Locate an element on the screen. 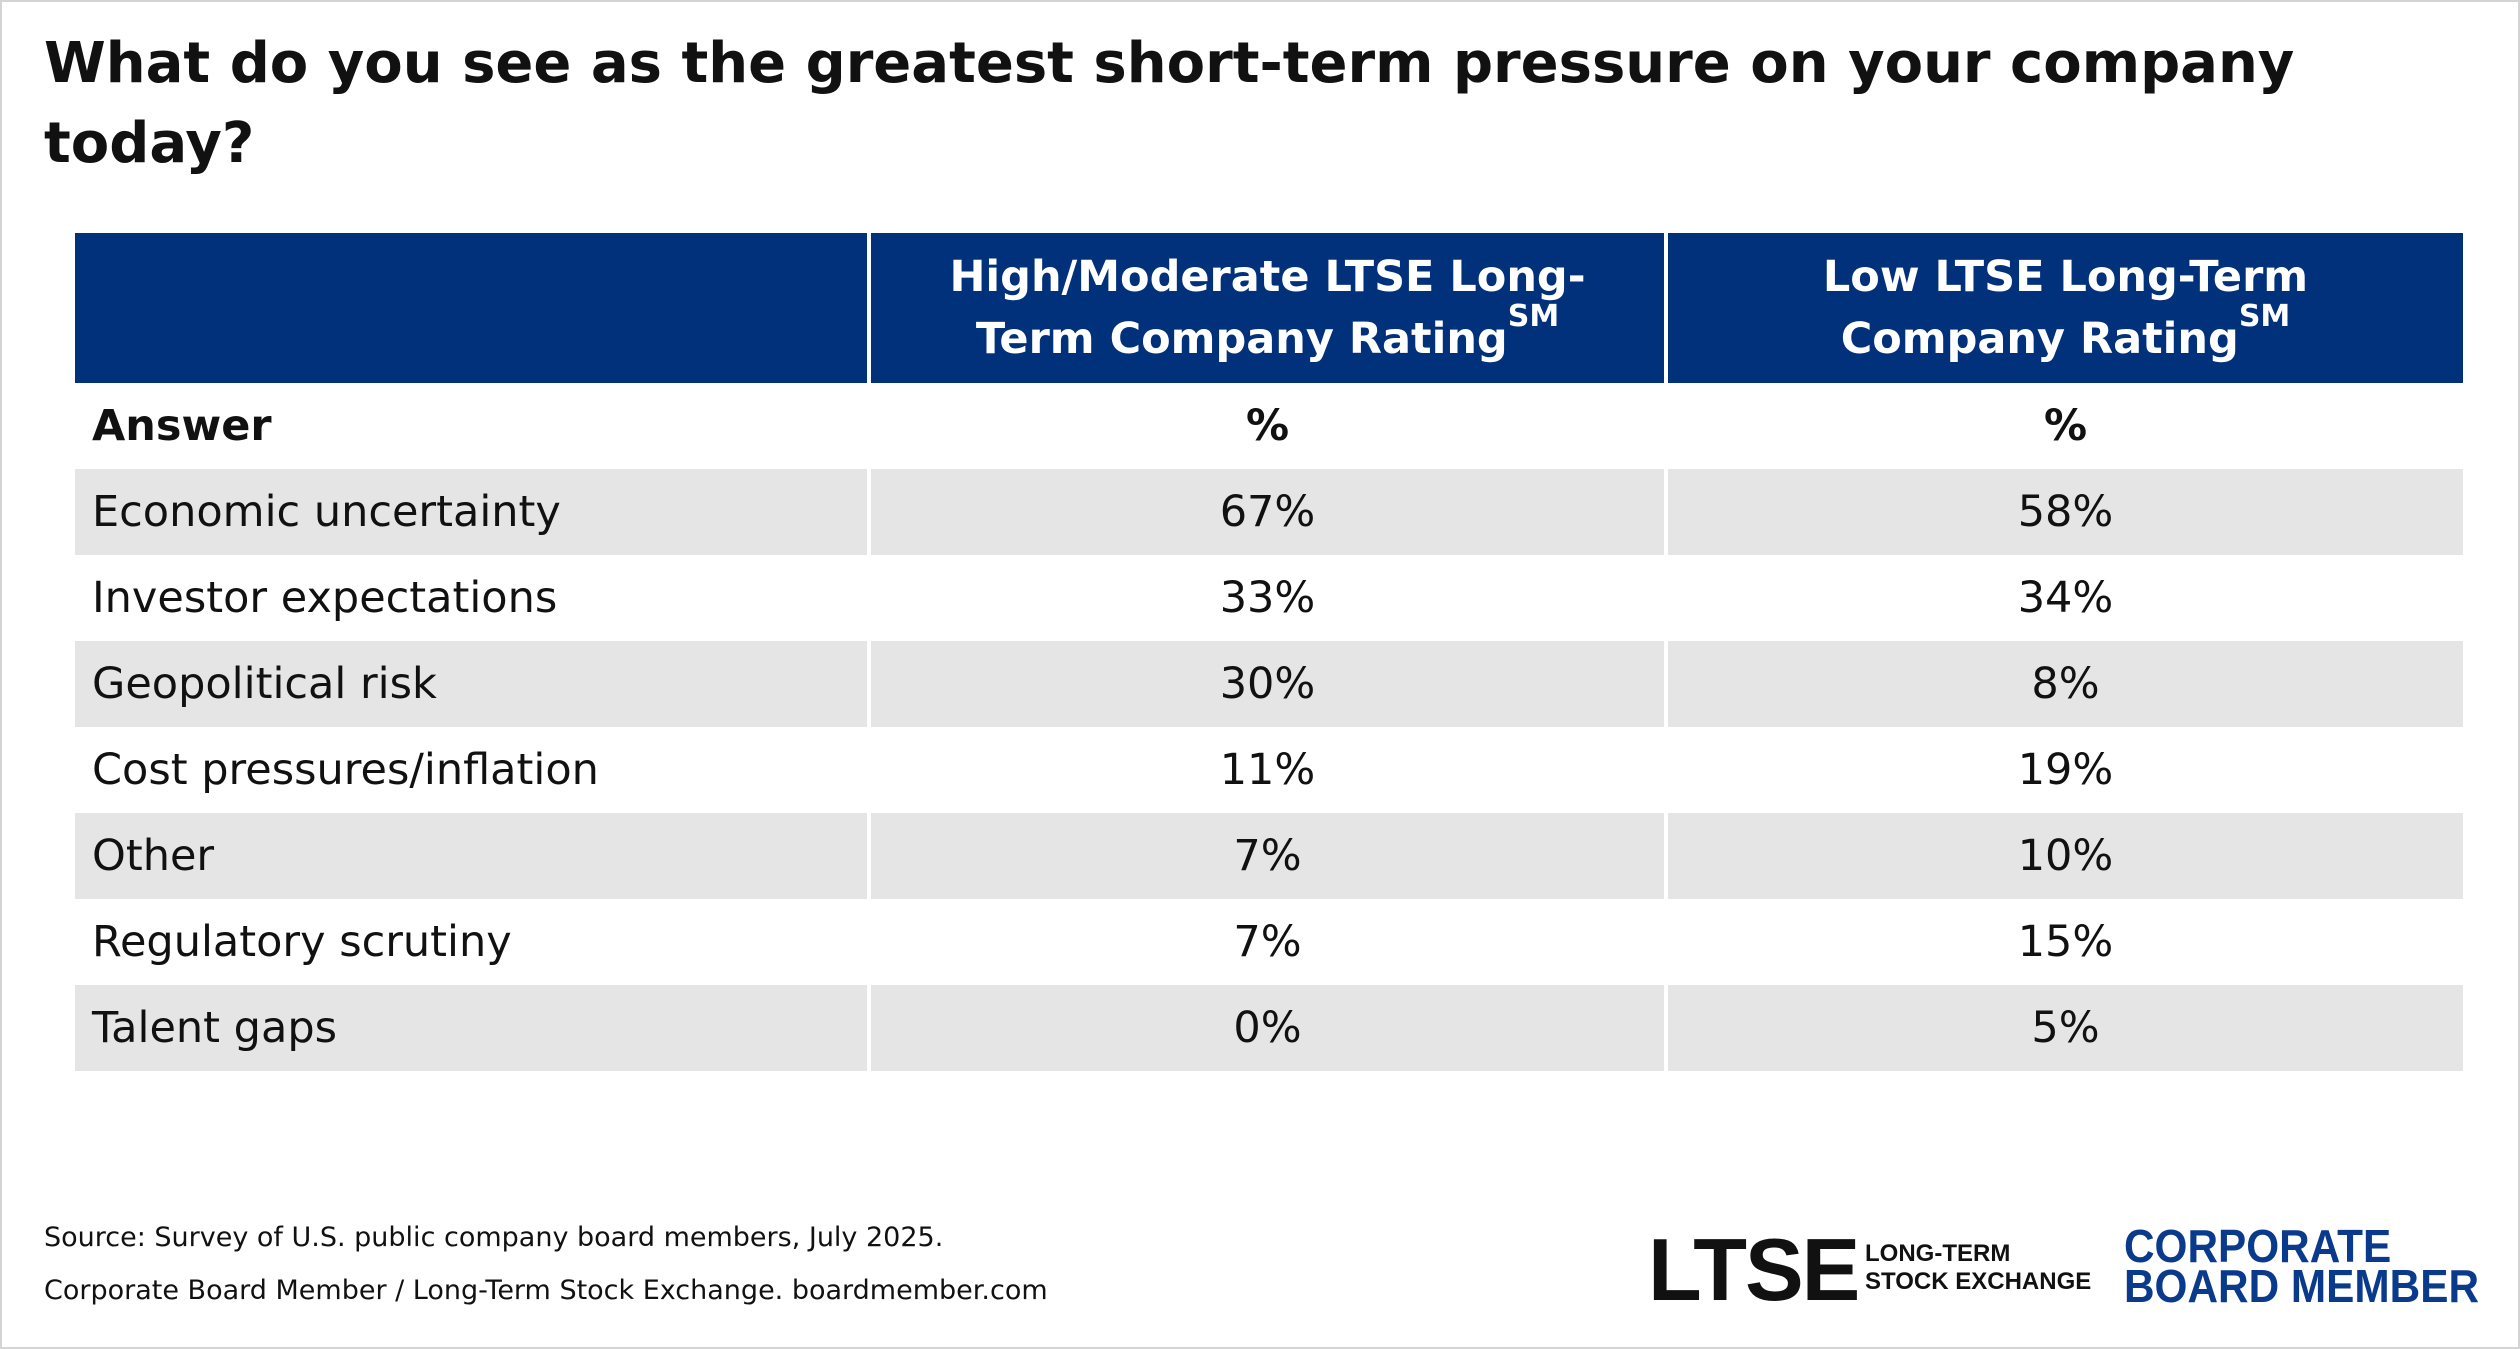  low-value-cell: 10% is located at coordinates (2063, 856).